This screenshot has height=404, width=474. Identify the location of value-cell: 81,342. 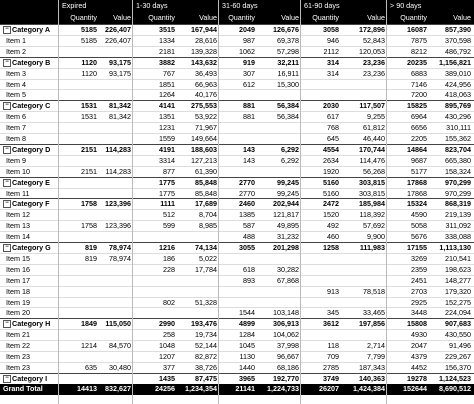
(120, 117).